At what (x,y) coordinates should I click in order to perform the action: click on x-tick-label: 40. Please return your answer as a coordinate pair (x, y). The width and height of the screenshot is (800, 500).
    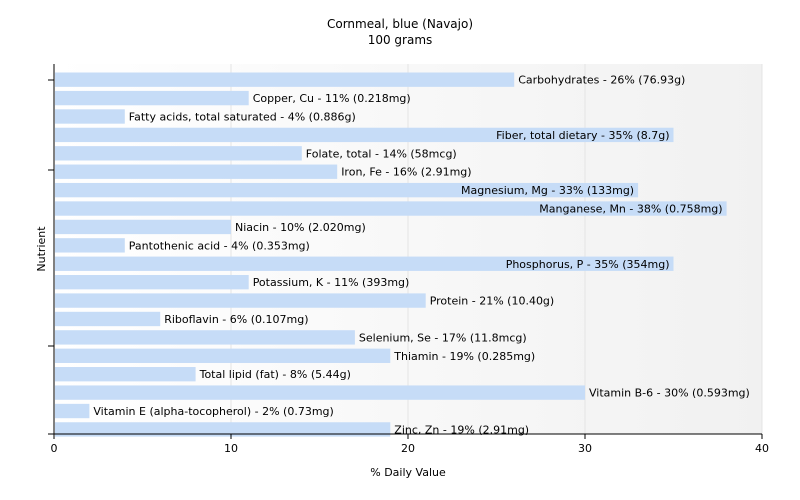
    Looking at the image, I should click on (762, 448).